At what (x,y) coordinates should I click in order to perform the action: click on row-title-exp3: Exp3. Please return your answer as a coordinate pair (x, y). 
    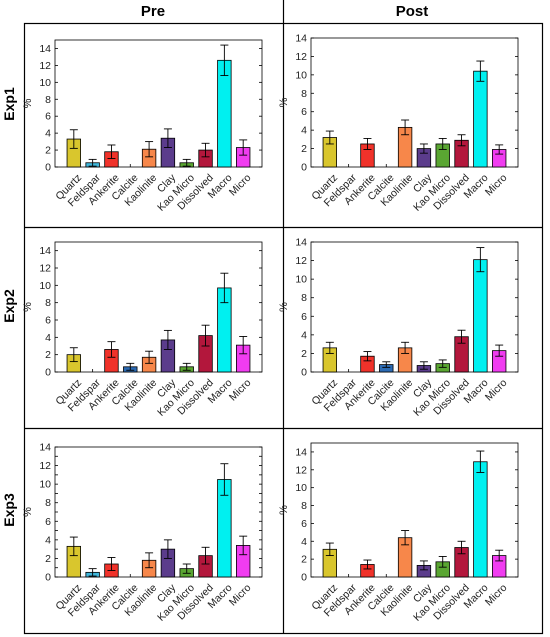
    Looking at the image, I should click on (9, 510).